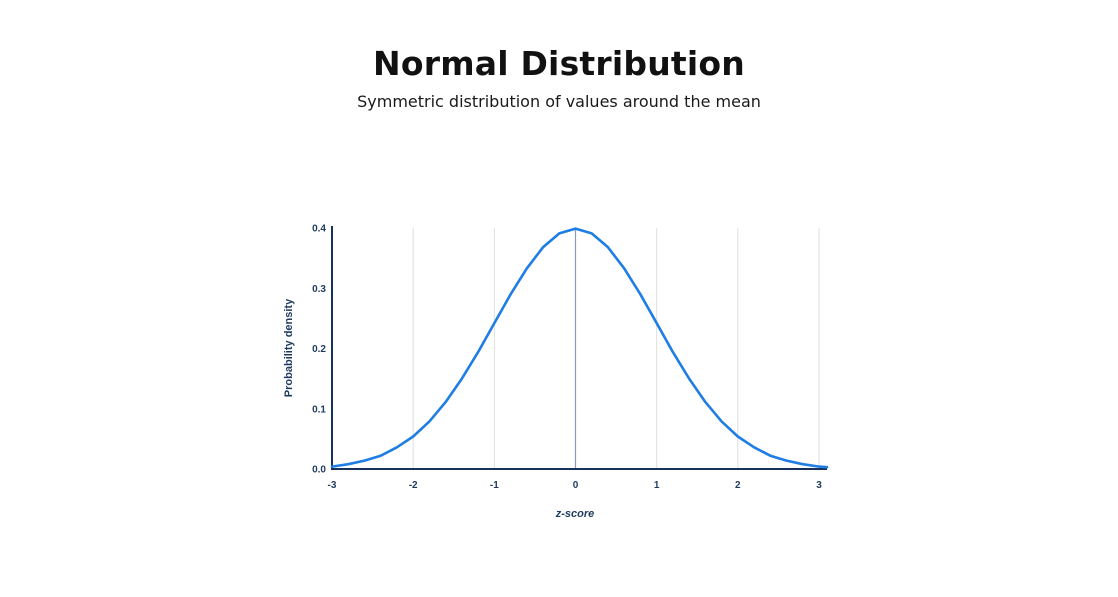 This screenshot has height=597, width=1118. Describe the element at coordinates (319, 470) in the screenshot. I see `y-tick-label-0: 0.0` at that location.